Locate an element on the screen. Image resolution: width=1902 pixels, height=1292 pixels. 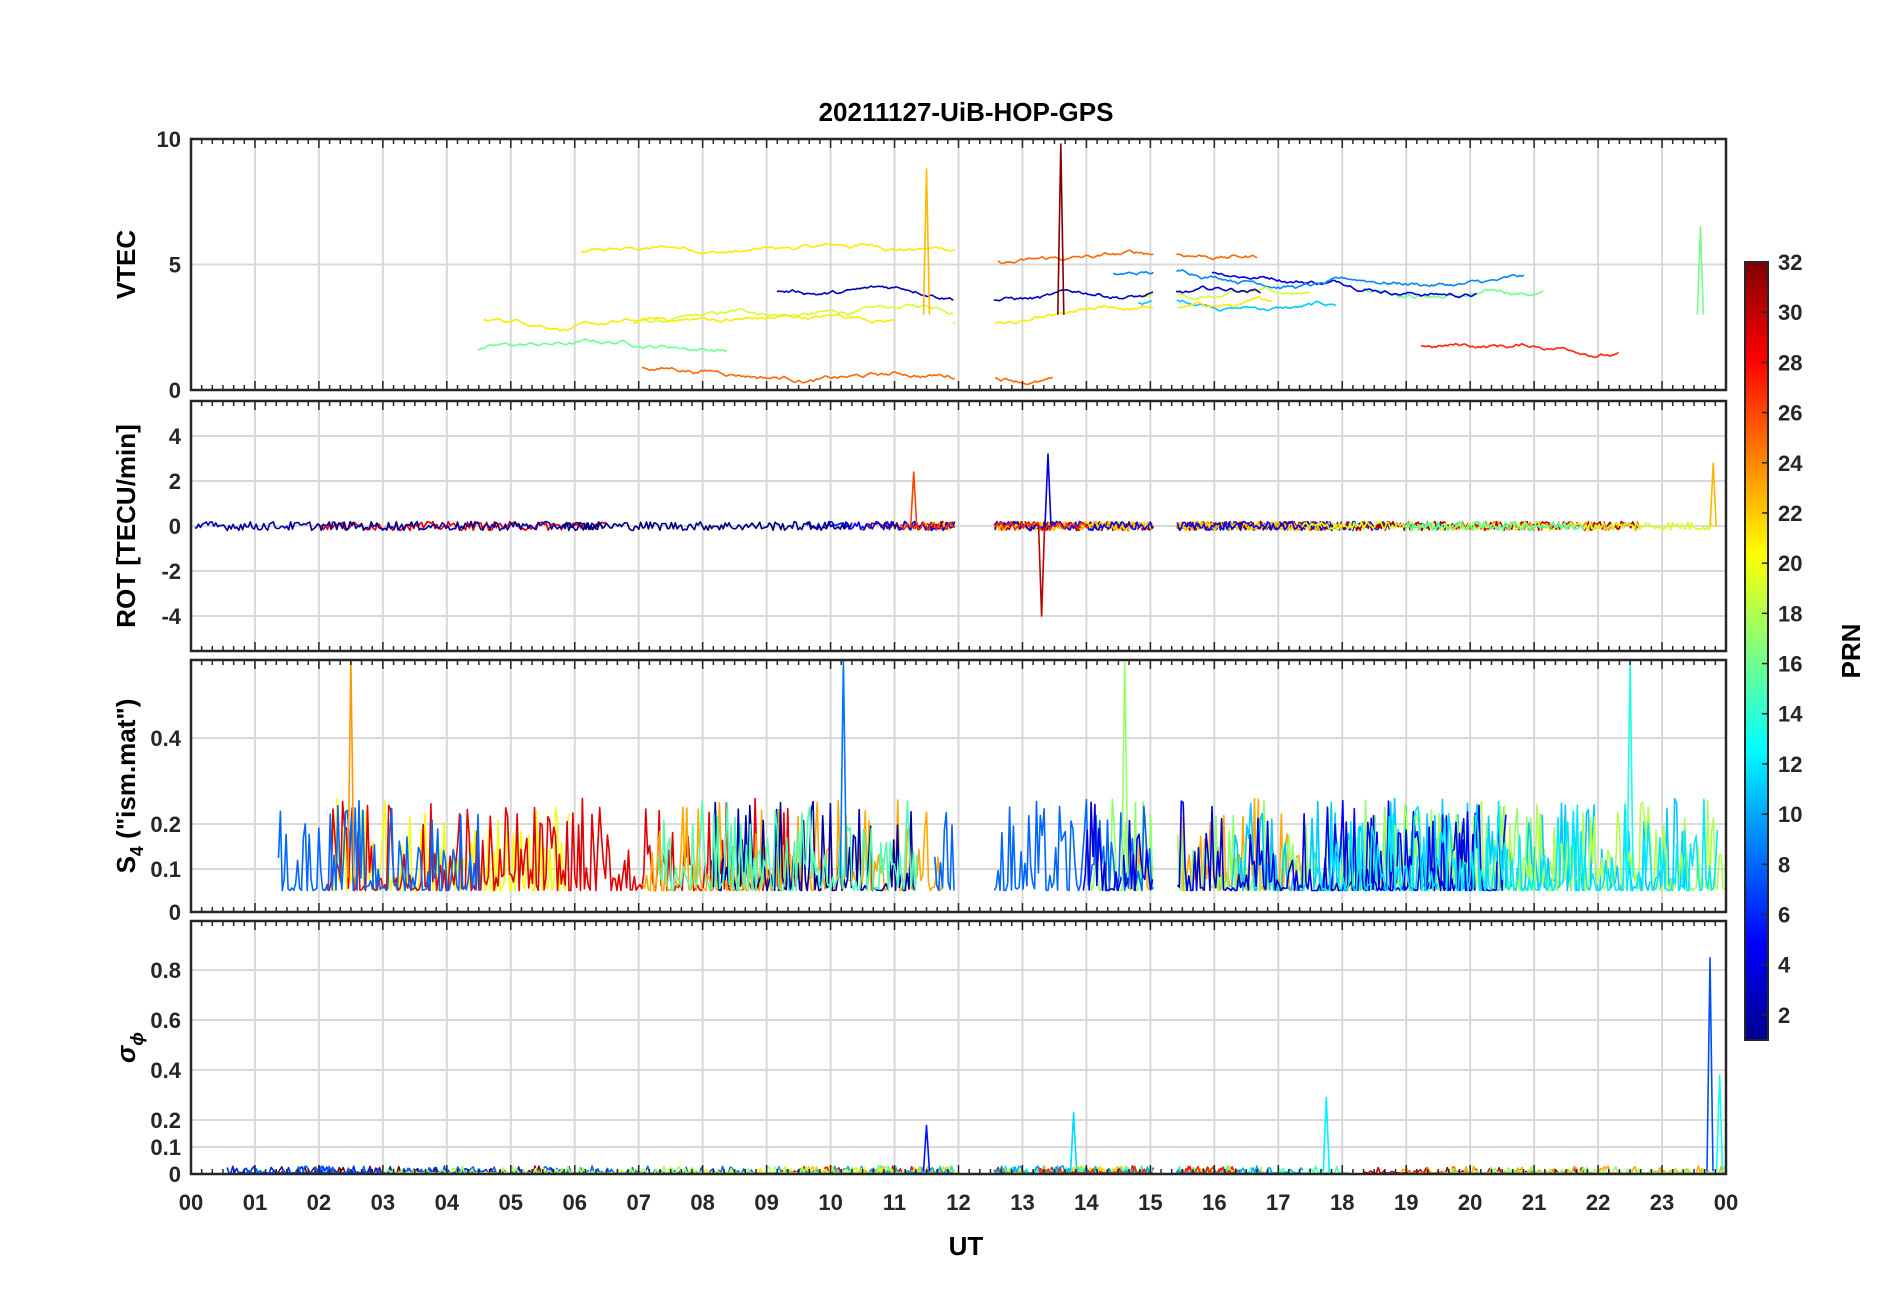
x-tick-label: 02 is located at coordinates (319, 1202).